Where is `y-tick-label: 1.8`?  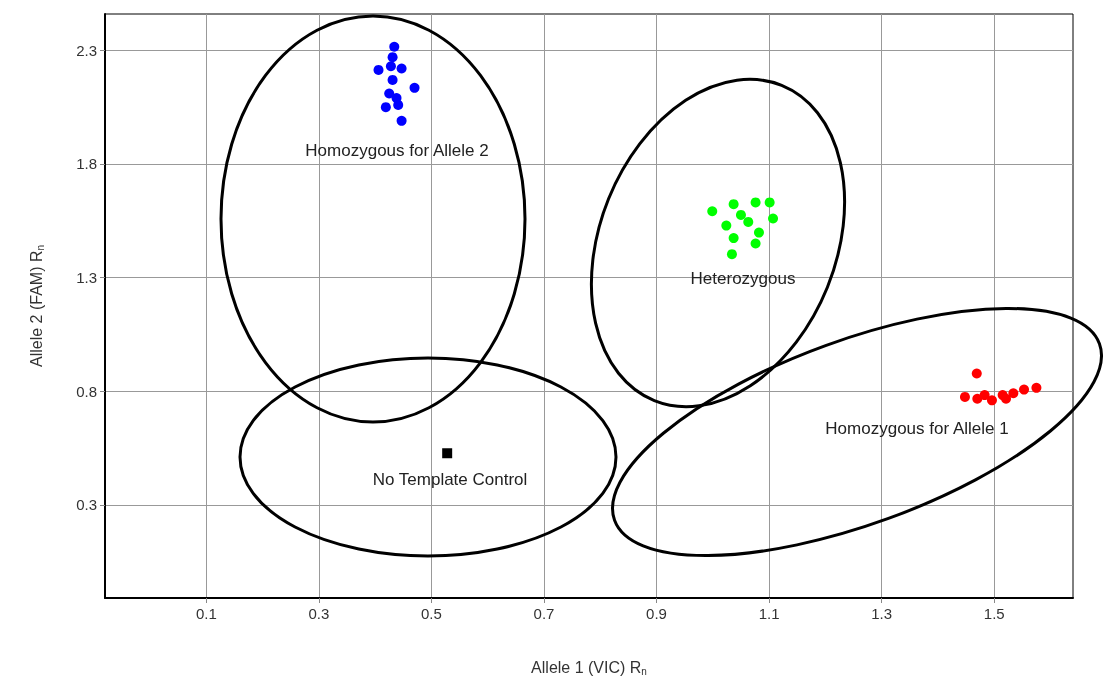 y-tick-label: 1.8 is located at coordinates (86, 164).